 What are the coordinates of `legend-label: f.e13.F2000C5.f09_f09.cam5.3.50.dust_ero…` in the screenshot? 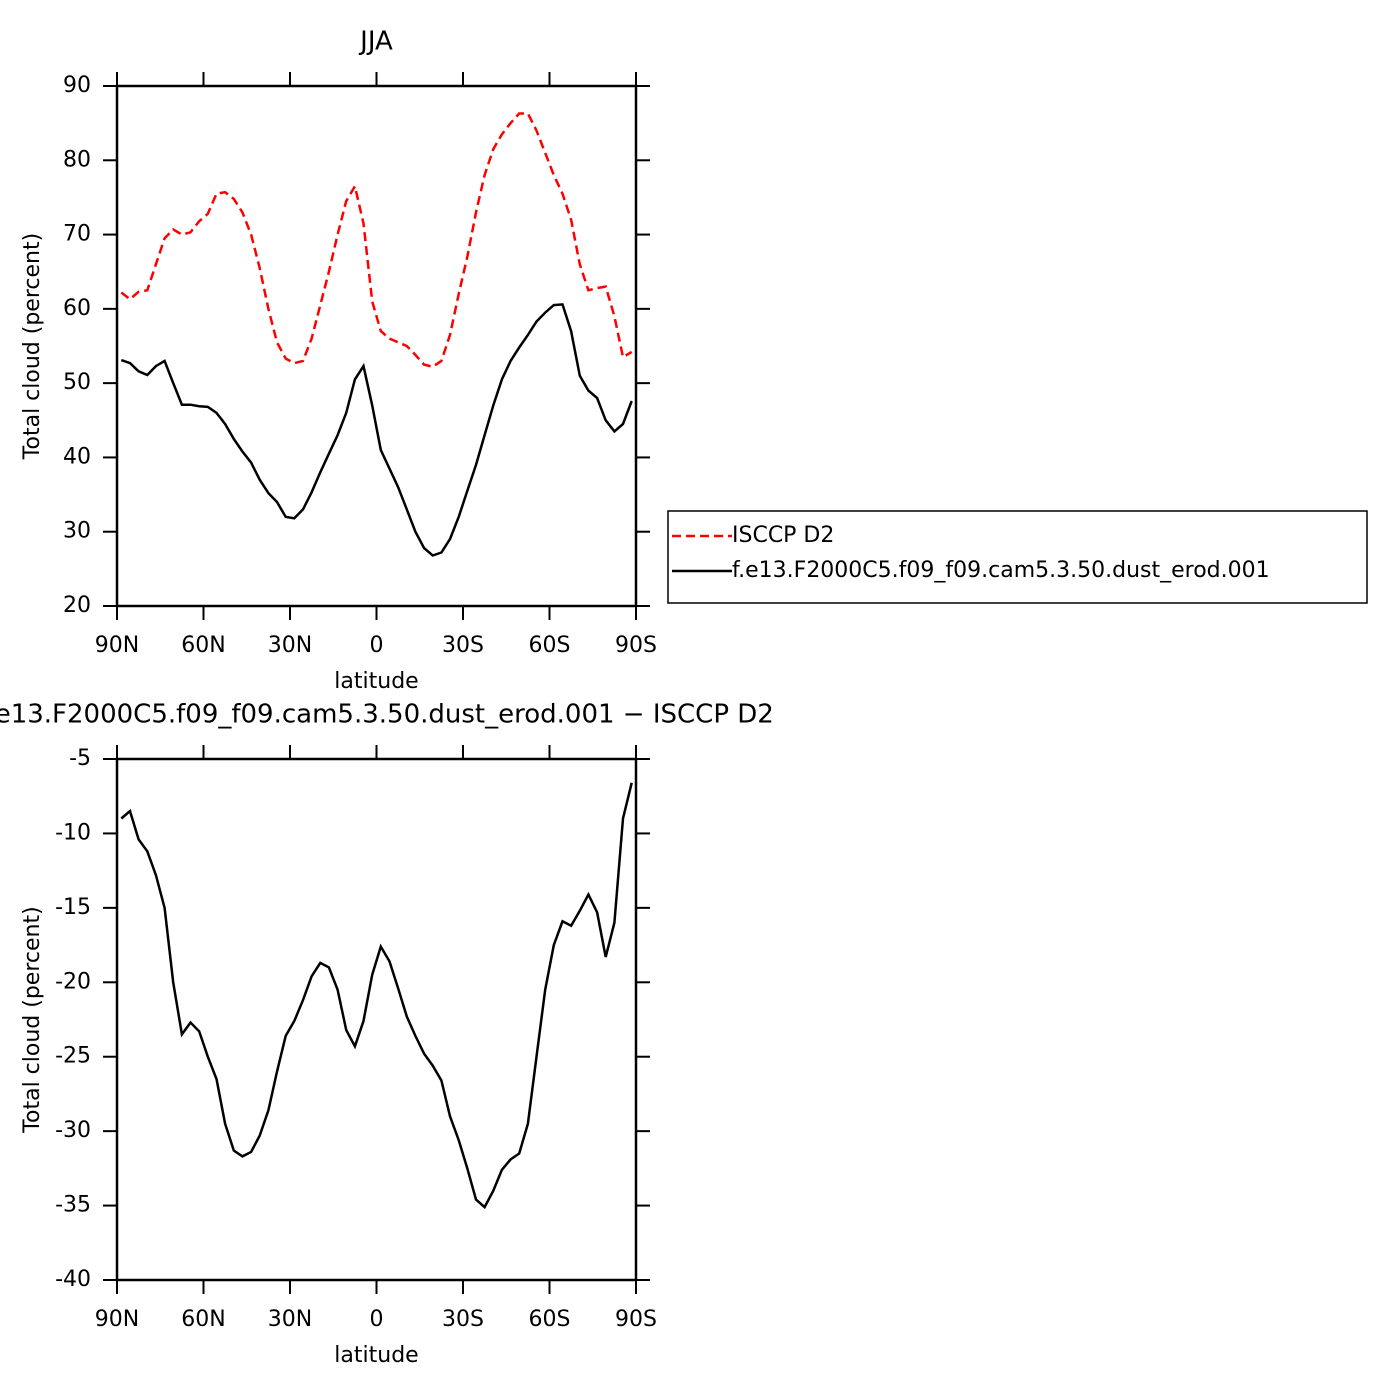 It's located at (1001, 570).